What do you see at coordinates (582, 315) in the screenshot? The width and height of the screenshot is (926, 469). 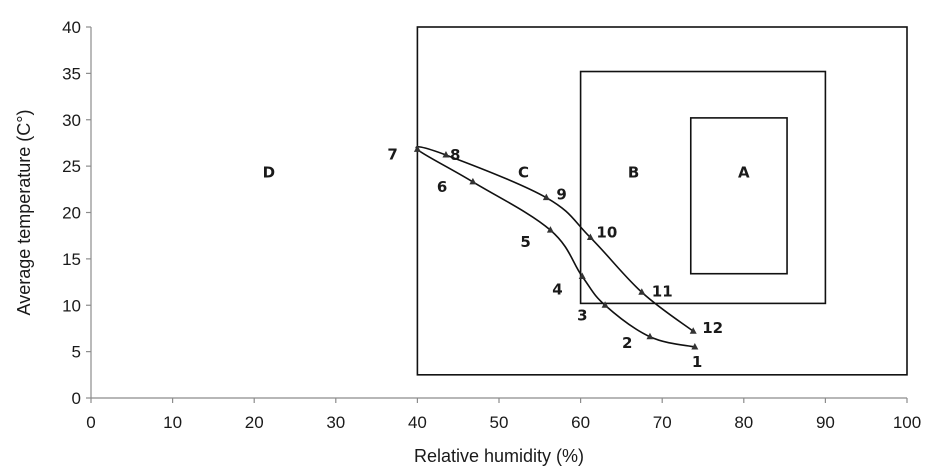 I see `data-point-label: 3` at bounding box center [582, 315].